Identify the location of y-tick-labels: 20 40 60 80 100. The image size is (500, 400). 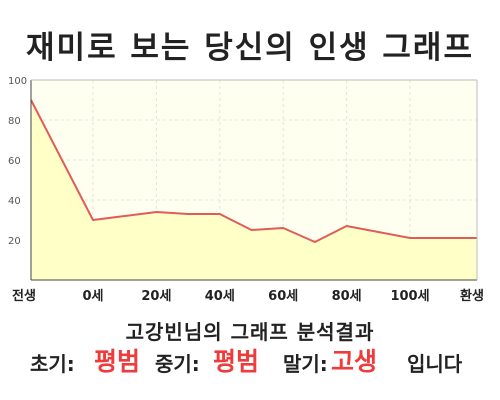
(17, 161).